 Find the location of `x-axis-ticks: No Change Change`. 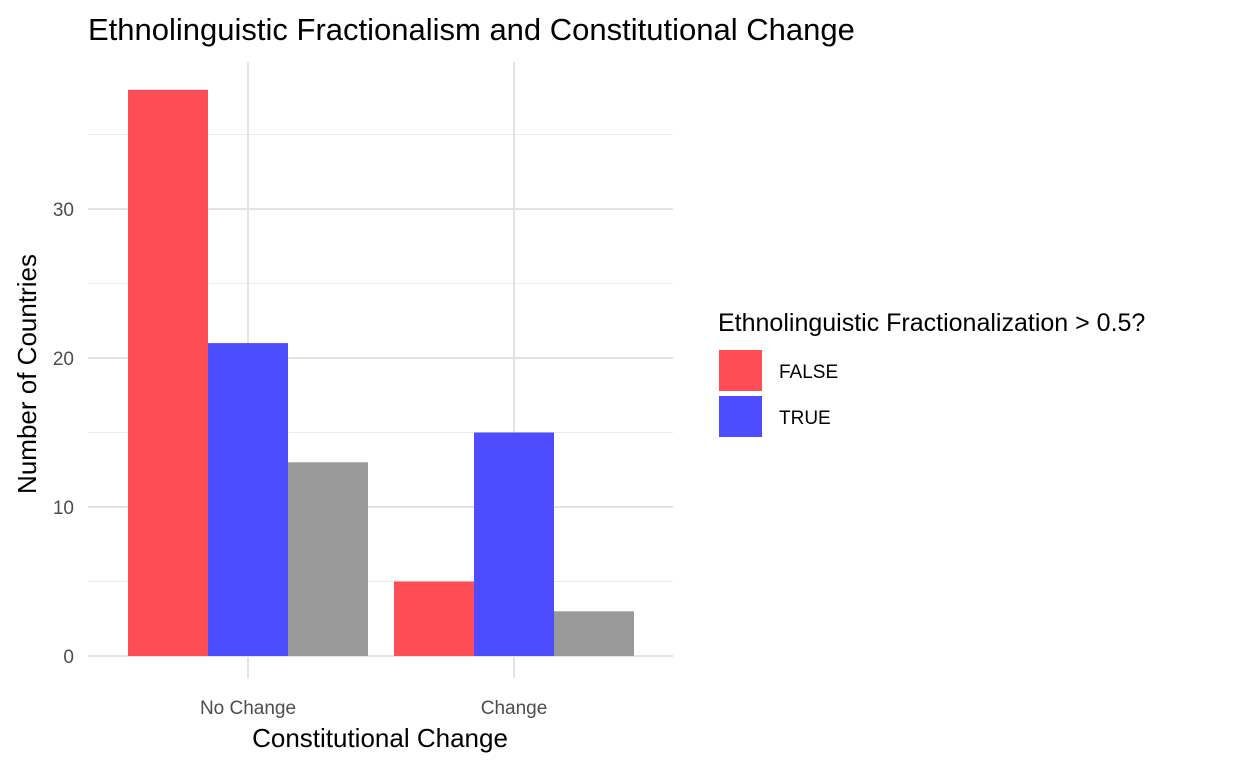

x-axis-ticks: No Change Change is located at coordinates (373, 708).